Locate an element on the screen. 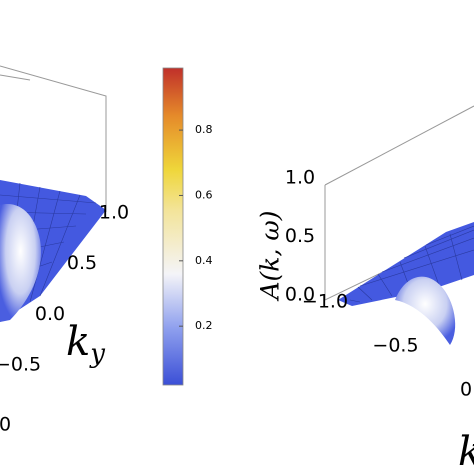 The image size is (474, 474). axis-label: ky is located at coordinates (85, 344).